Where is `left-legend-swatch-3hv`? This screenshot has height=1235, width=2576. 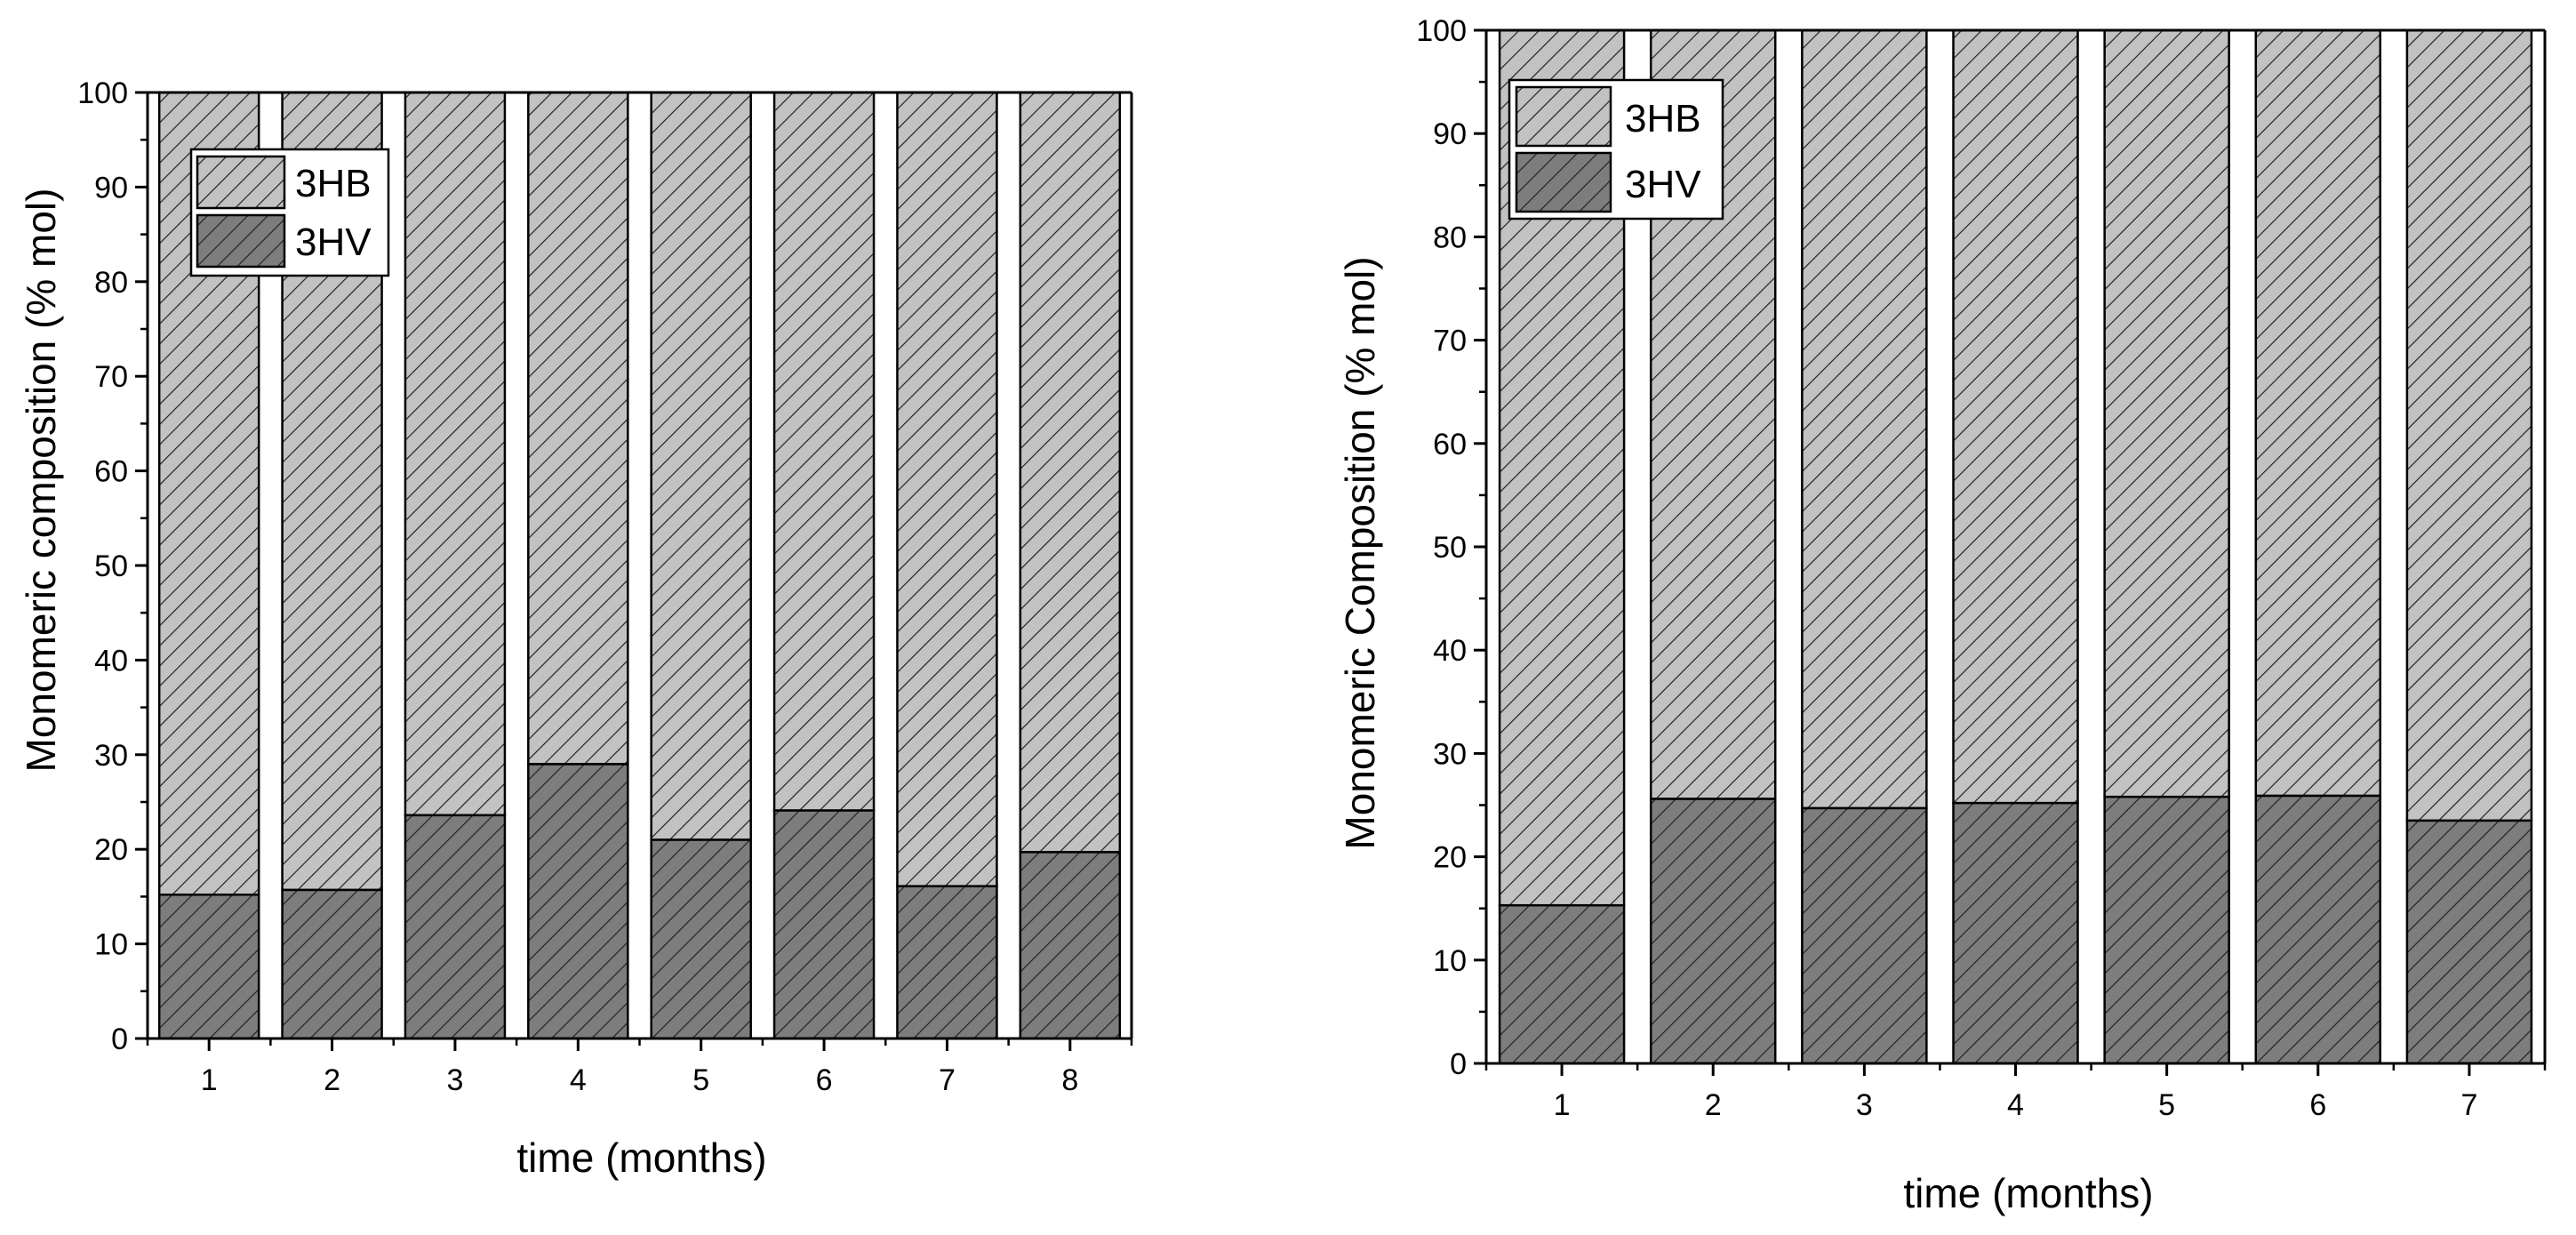
left-legend-swatch-3hv is located at coordinates (241, 241).